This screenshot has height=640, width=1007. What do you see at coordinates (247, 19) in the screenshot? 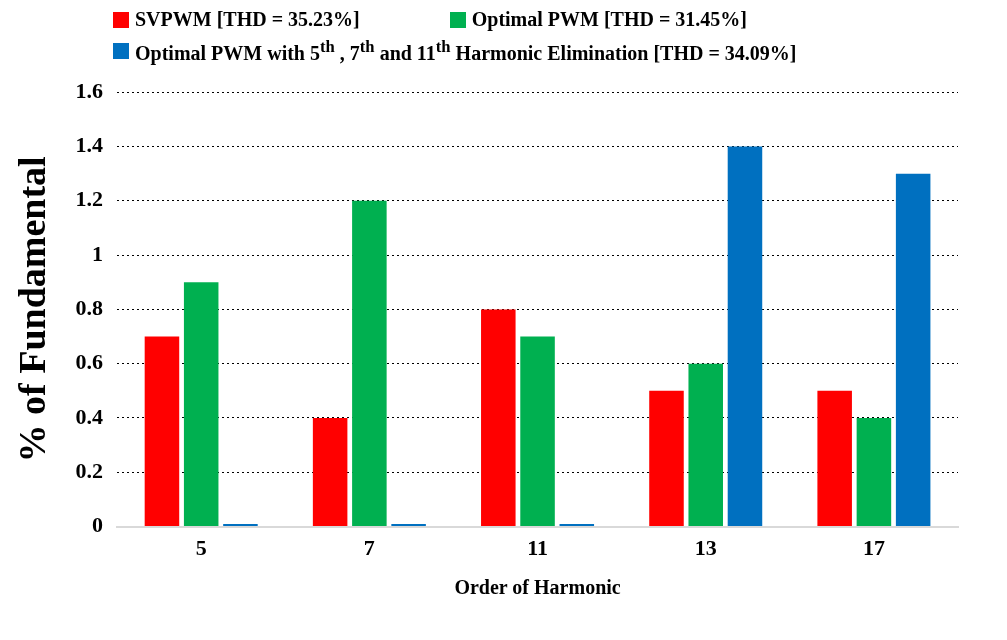
I see `legend-label: SVPWM [THD = 35.23%]` at bounding box center [247, 19].